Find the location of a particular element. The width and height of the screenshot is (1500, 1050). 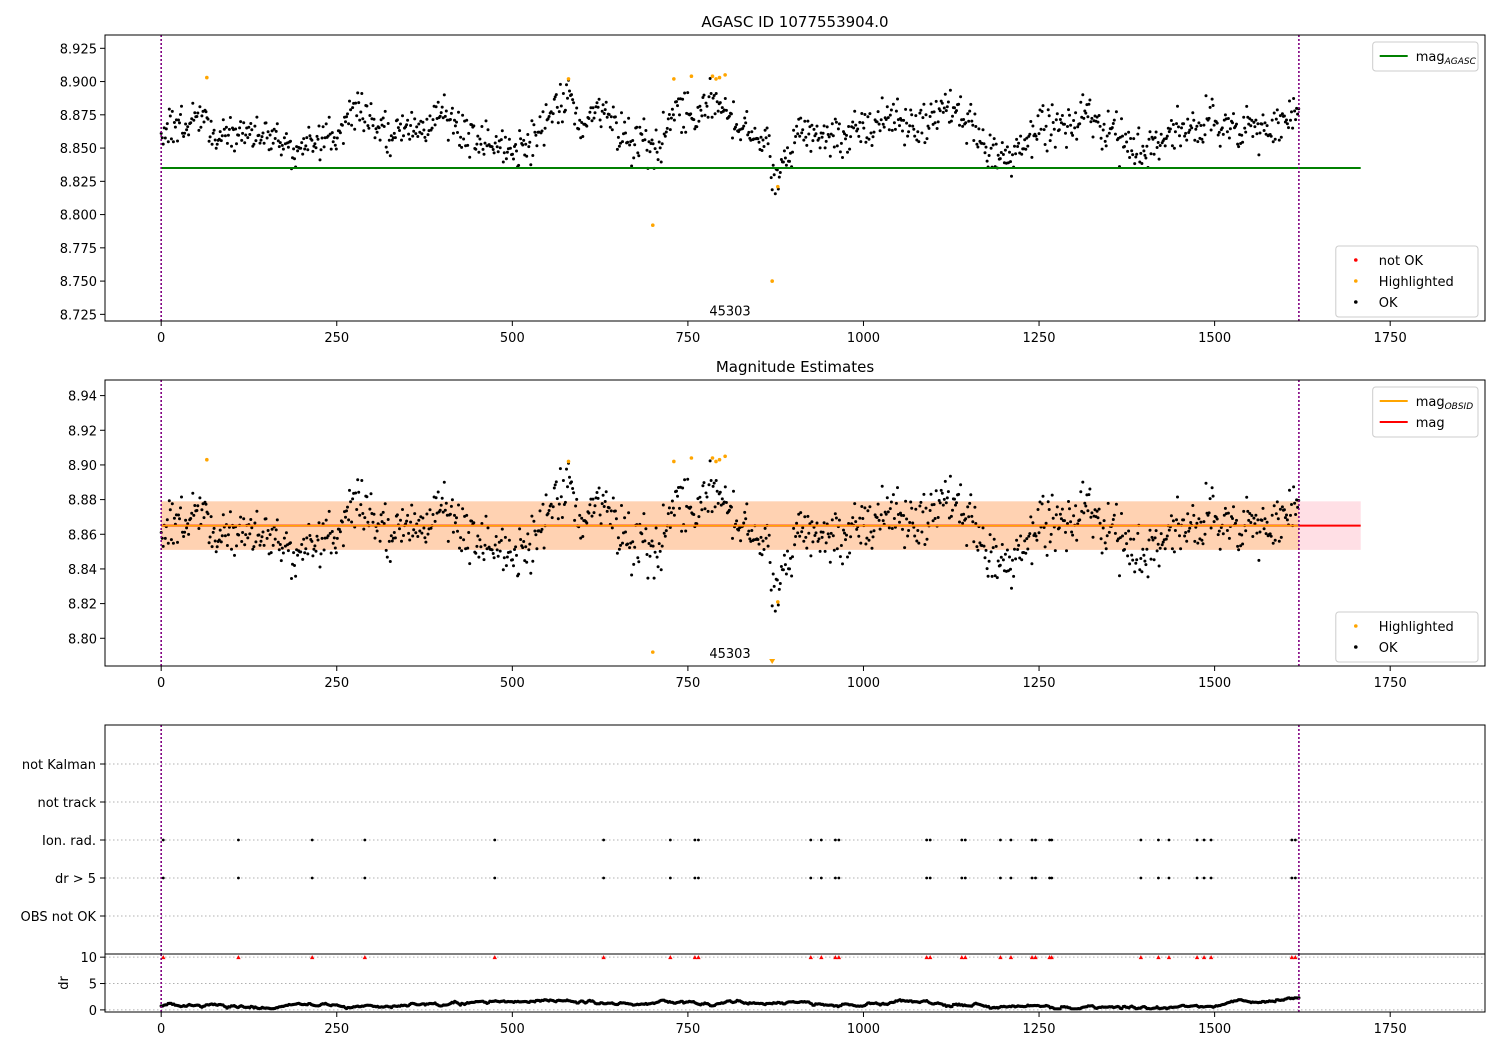

flag-category-label: not track is located at coordinates (66, 803).